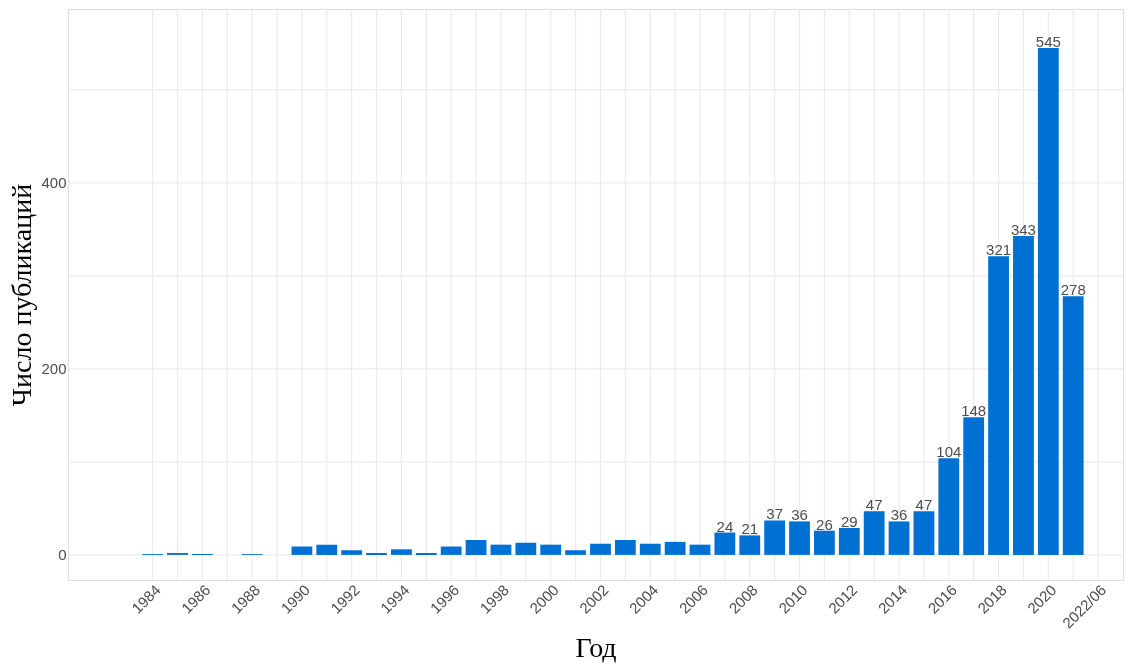  Describe the element at coordinates (54, 369) in the screenshot. I see `y-tick-label: 200` at that location.